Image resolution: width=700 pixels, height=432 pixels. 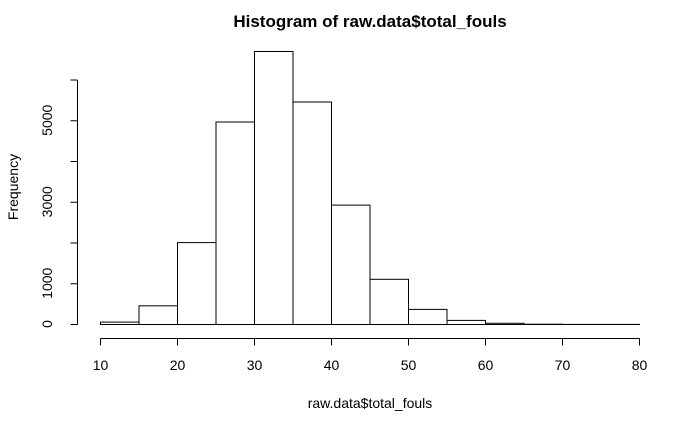 I want to click on x-tick-label: 10, so click(x=101, y=365).